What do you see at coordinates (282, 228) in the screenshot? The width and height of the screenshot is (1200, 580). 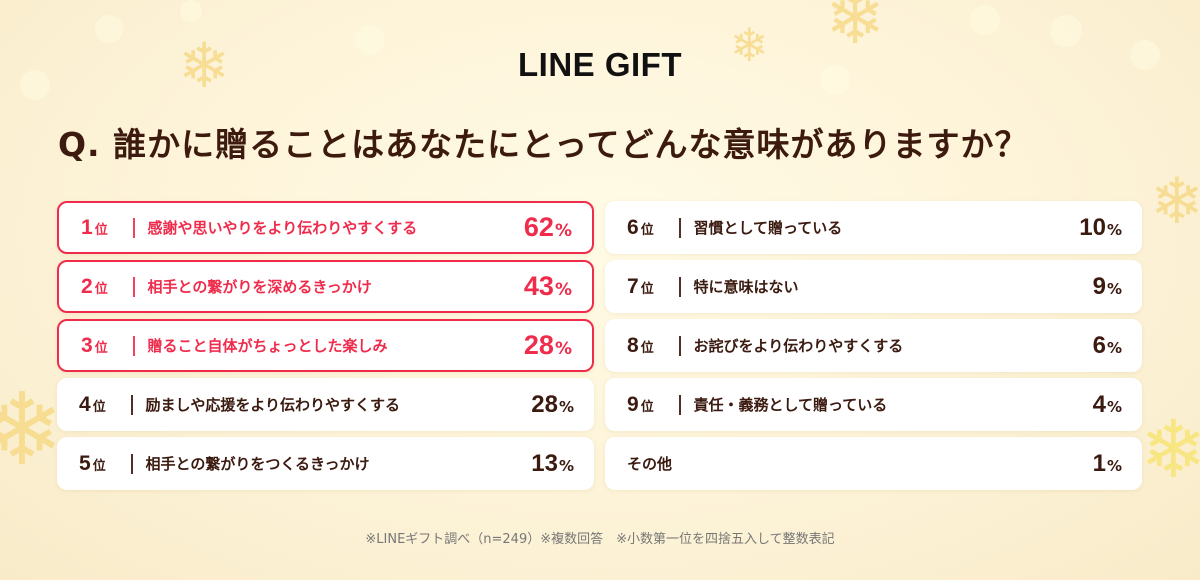 I see `item-label: 感謝や思いやりをより伝わりやすくする` at bounding box center [282, 228].